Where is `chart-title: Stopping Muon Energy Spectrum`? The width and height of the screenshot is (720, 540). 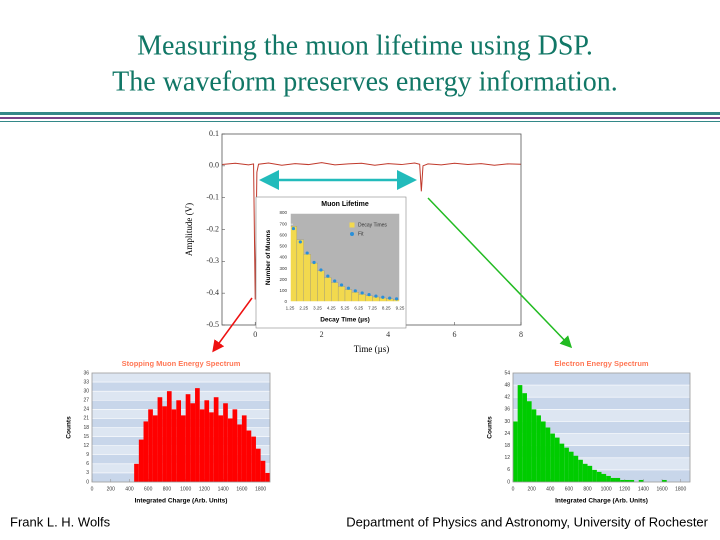
chart-title: Stopping Muon Energy Spectrum is located at coordinates (181, 363).